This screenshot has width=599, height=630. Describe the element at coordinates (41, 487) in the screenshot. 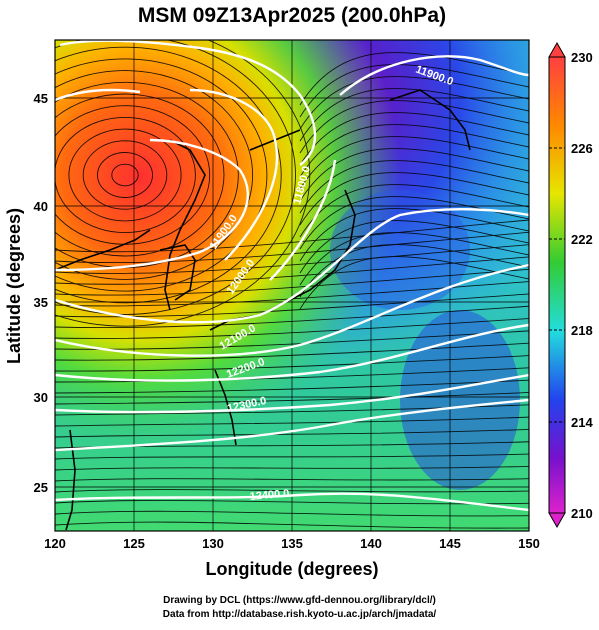

I see `y-tick: 25` at that location.